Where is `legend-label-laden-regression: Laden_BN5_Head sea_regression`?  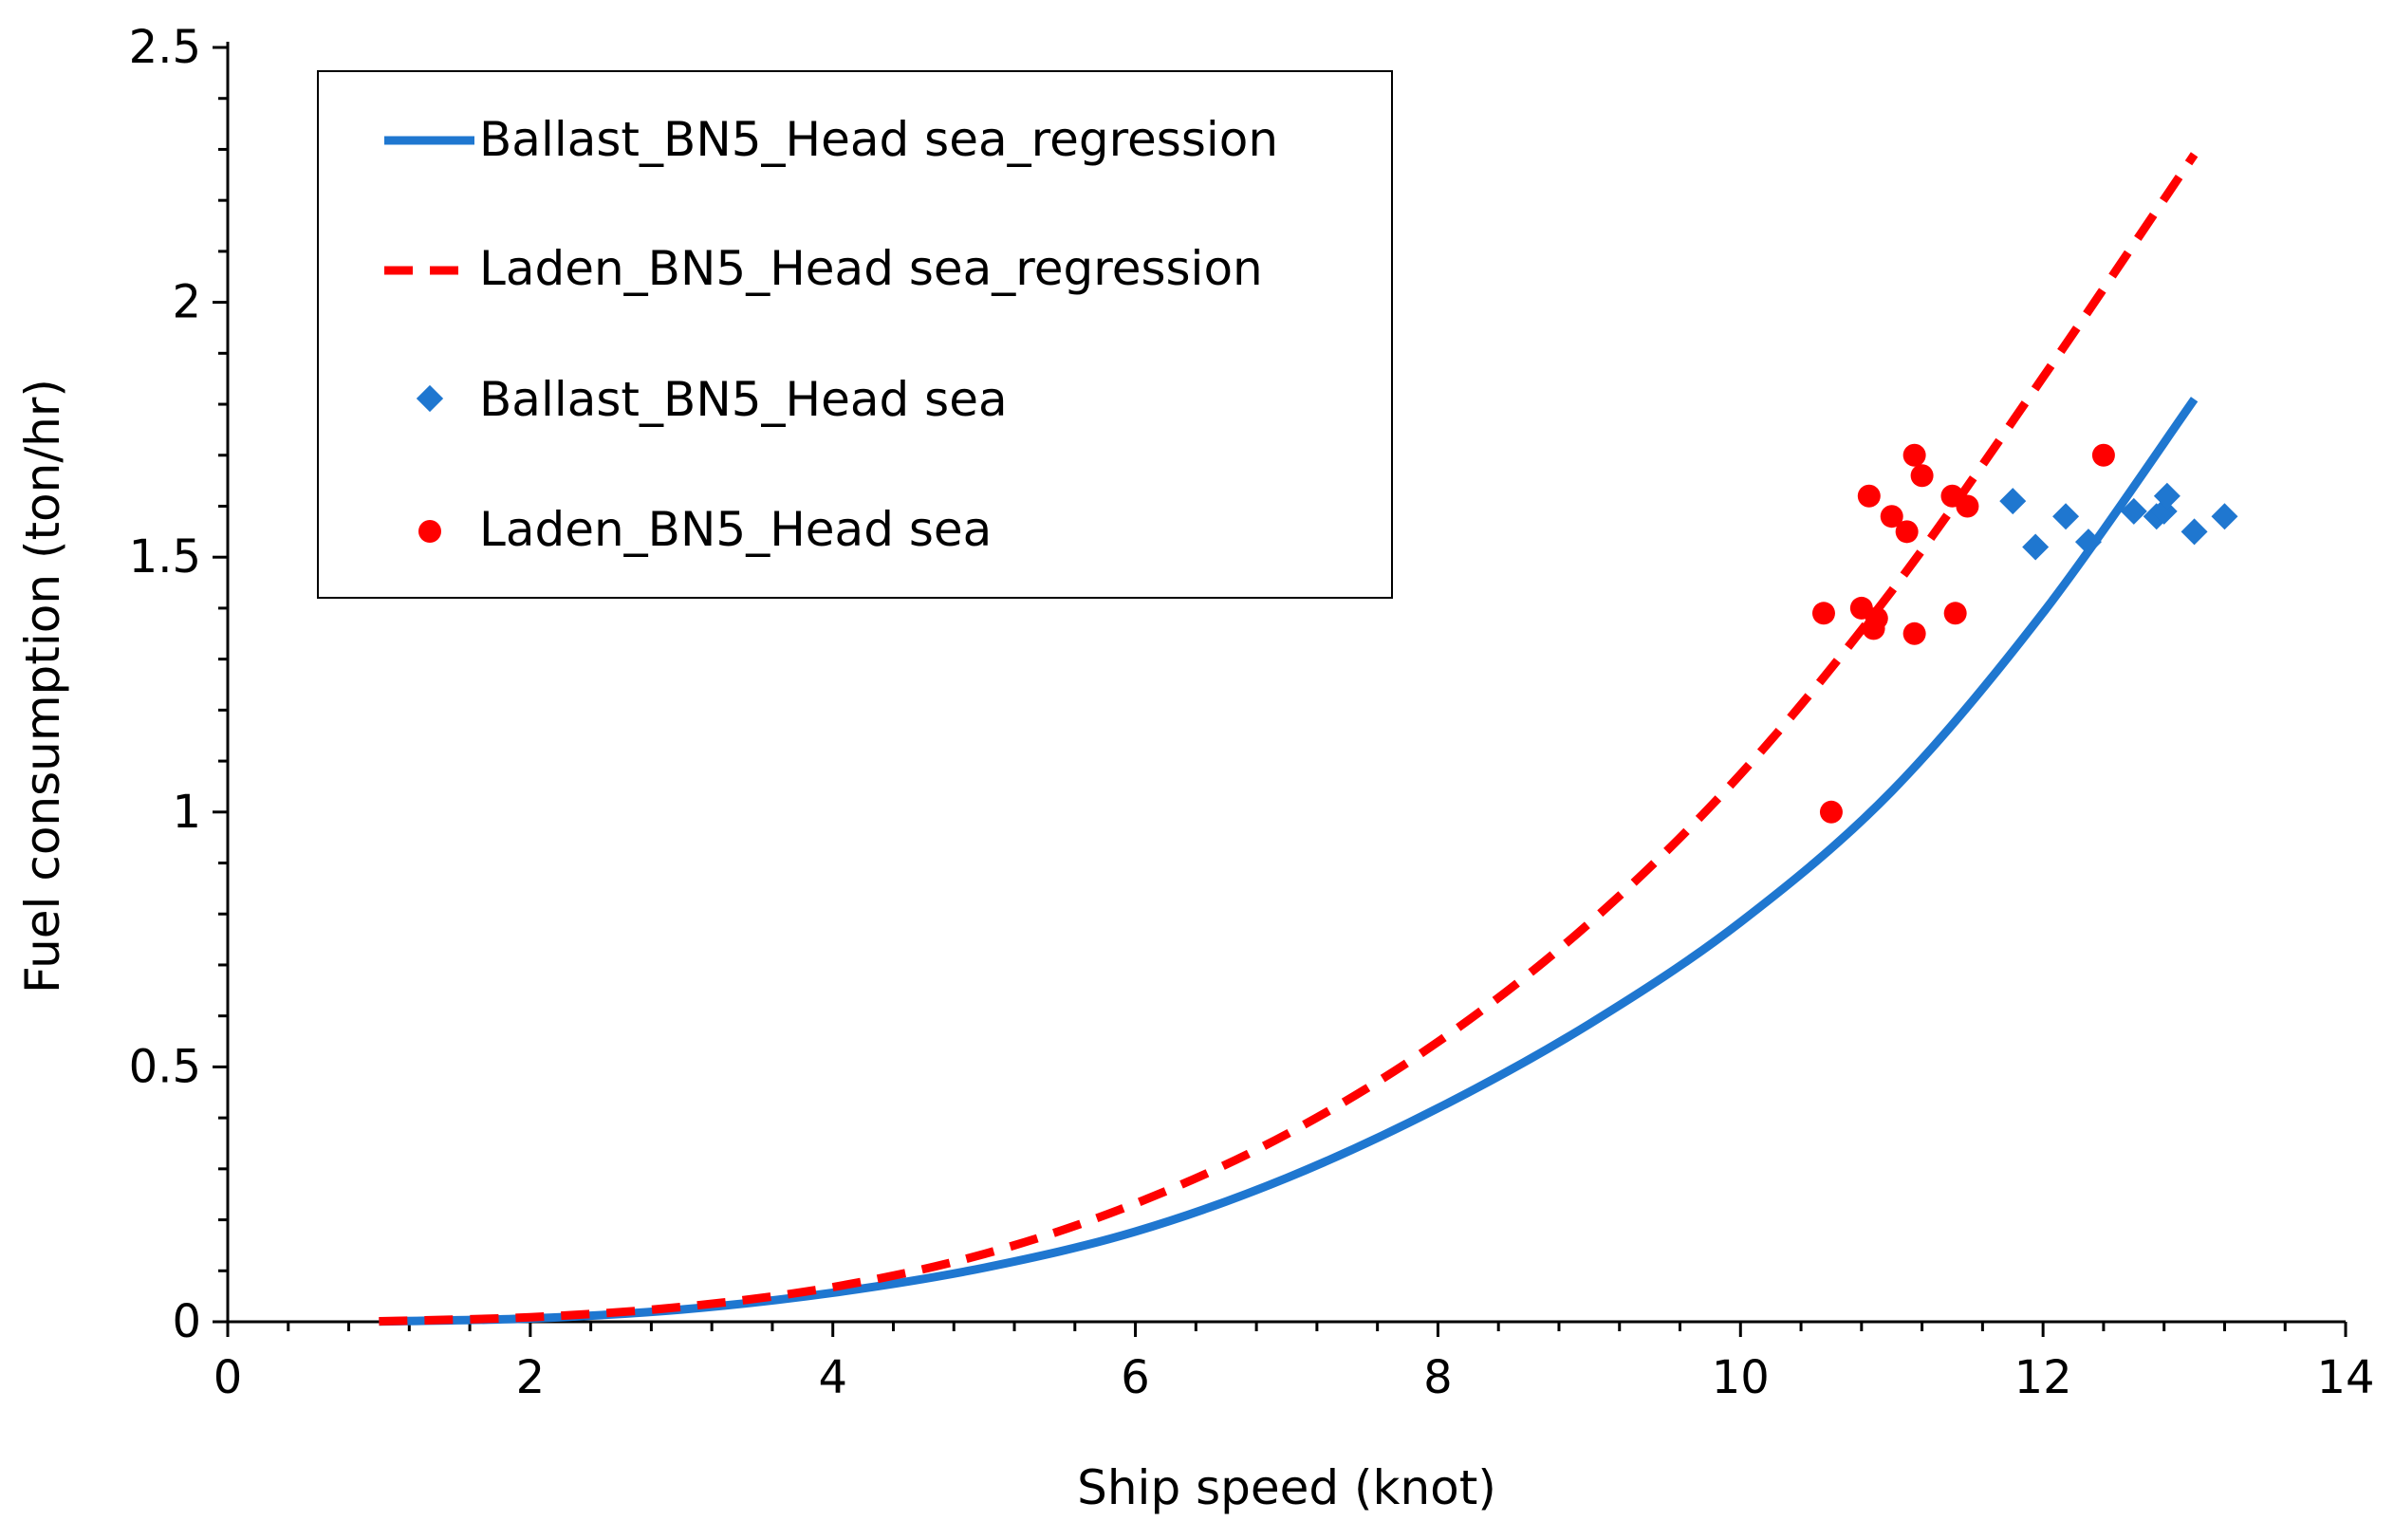 legend-label-laden-regression: Laden_BN5_Head sea_regression is located at coordinates (871, 268).